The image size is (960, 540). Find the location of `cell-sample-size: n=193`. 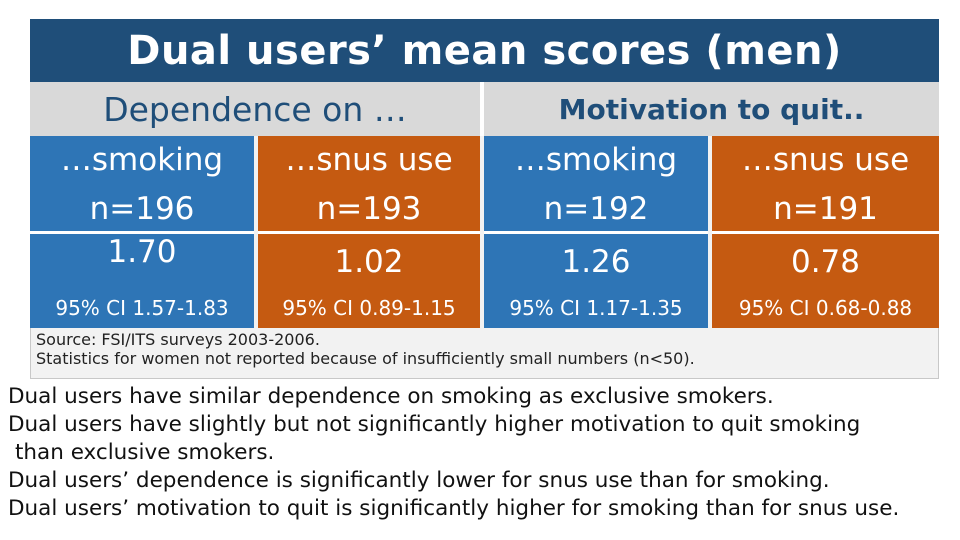

cell-sample-size: n=193 is located at coordinates (369, 209).